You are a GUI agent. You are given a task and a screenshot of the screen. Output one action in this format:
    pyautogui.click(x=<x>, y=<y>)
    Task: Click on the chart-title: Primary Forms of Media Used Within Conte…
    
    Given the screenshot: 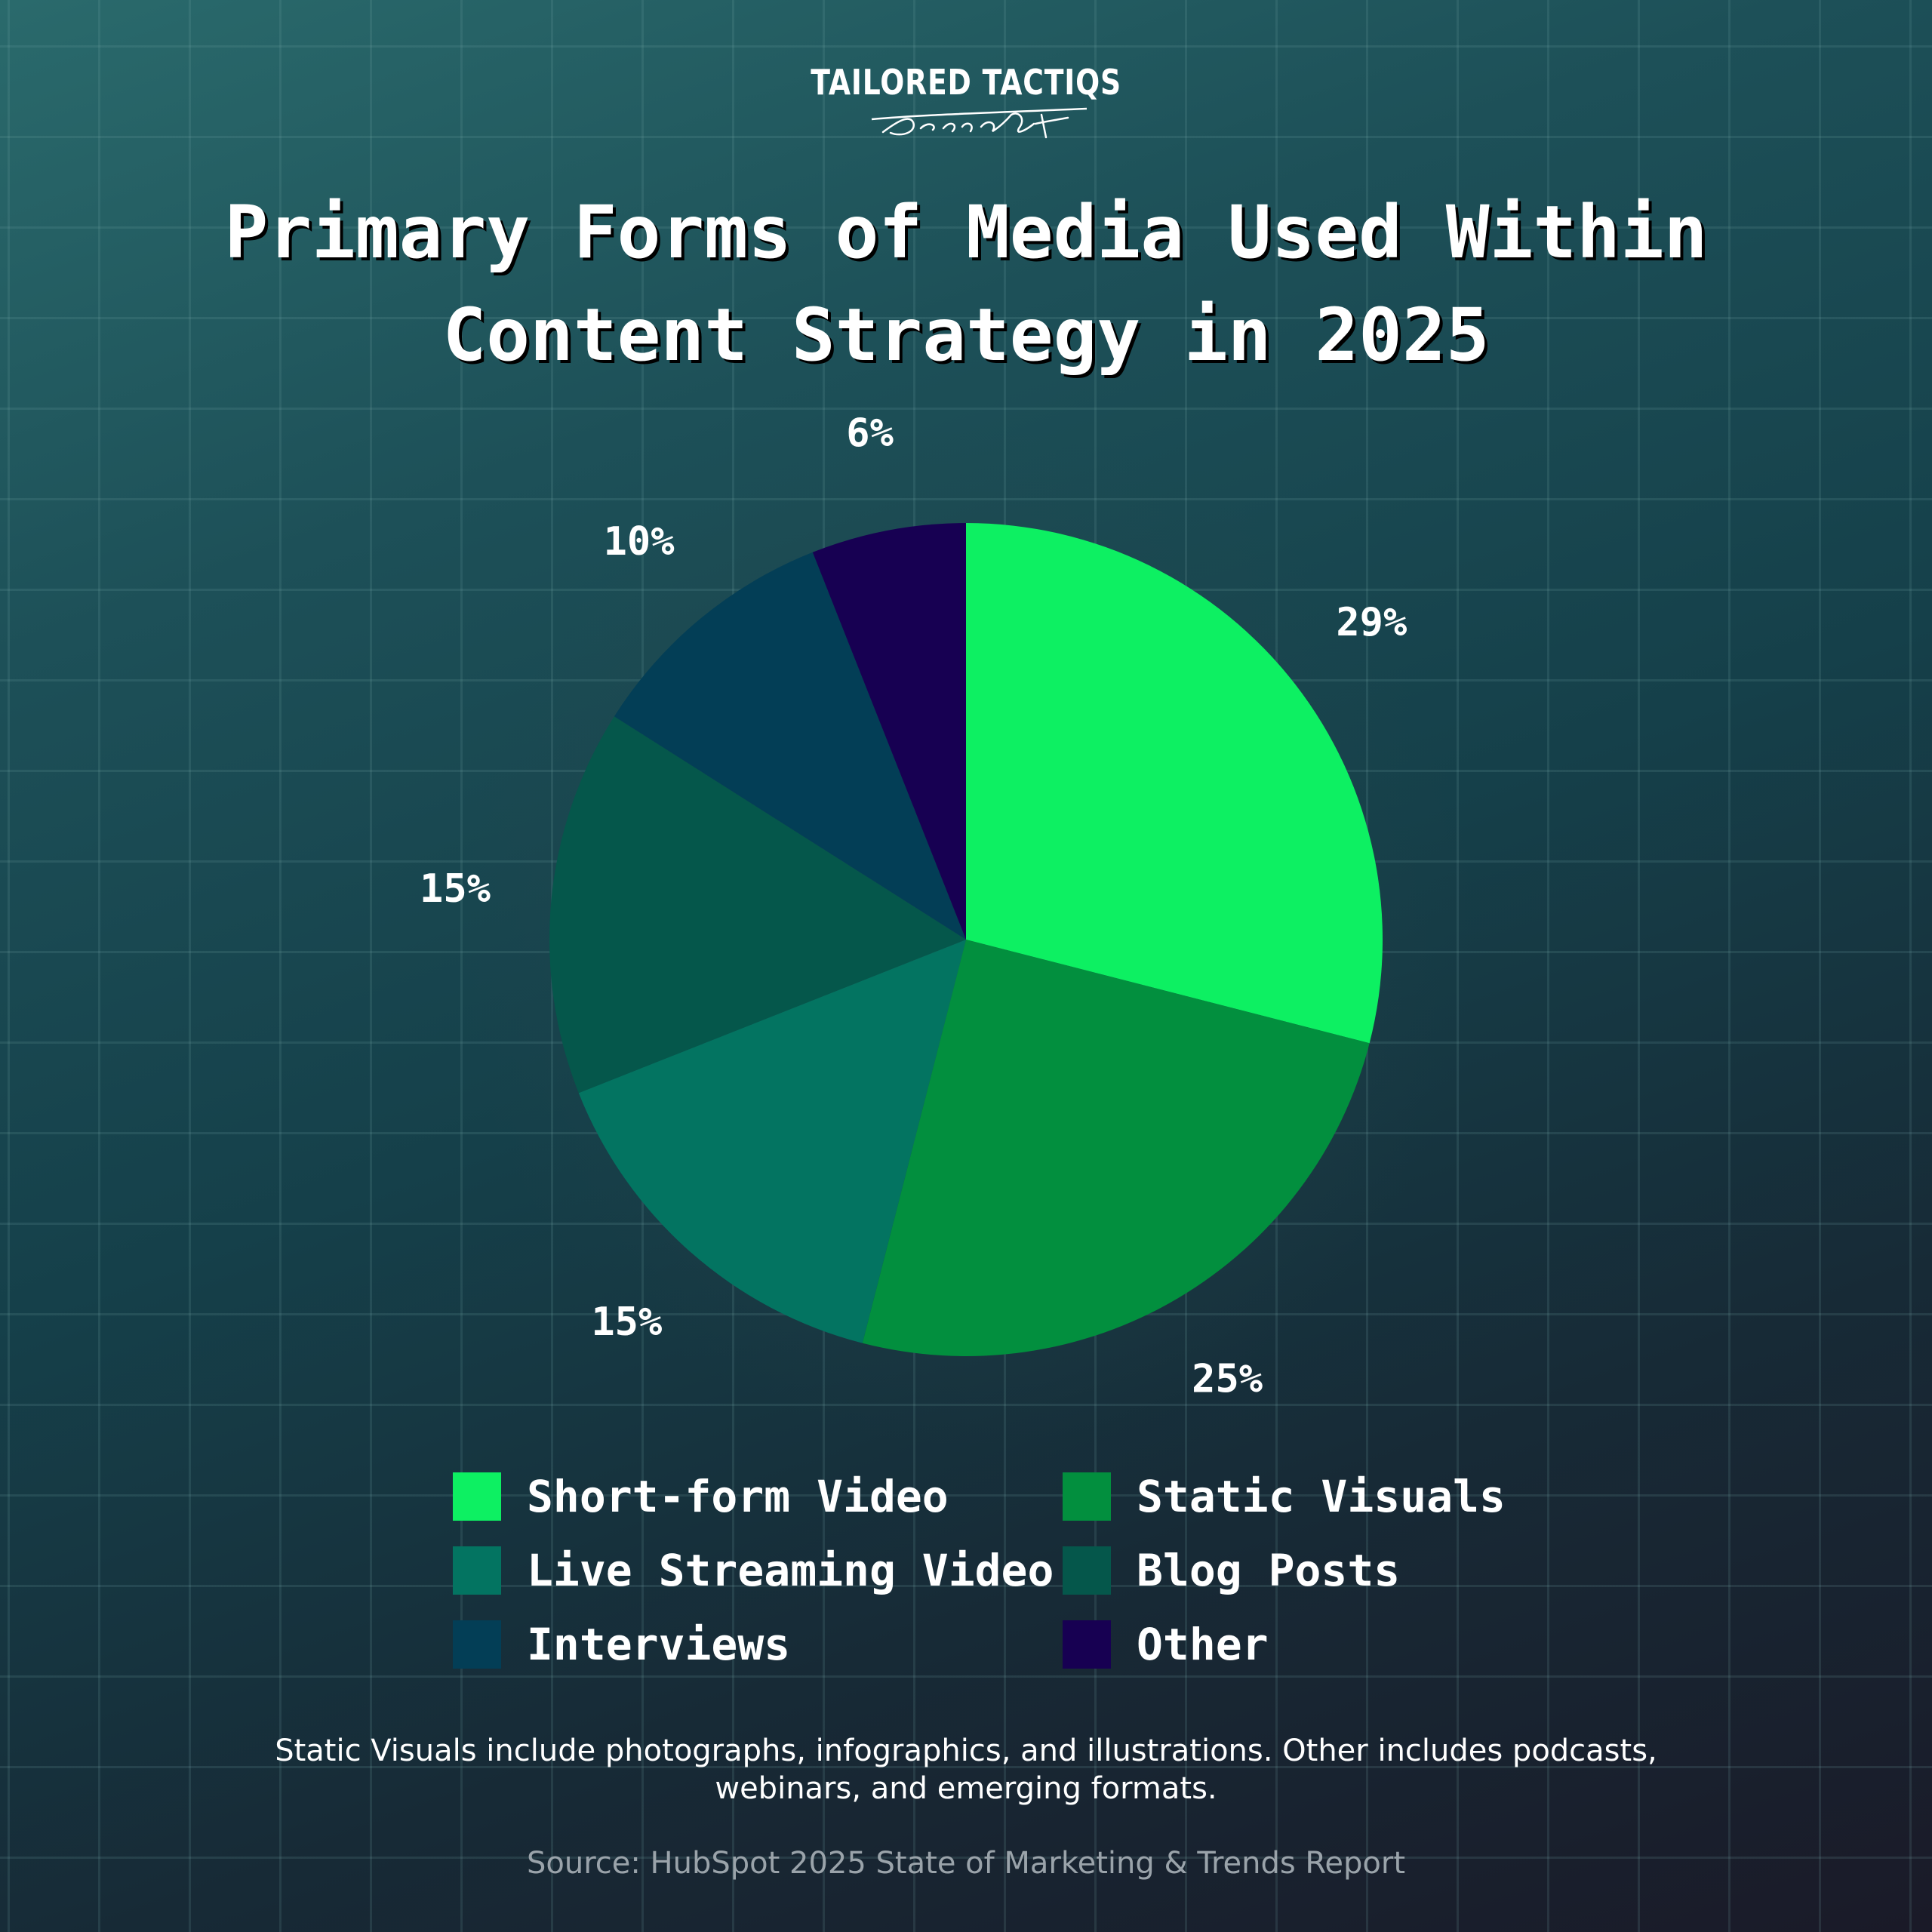 What is the action you would take?
    pyautogui.click(x=966, y=283)
    